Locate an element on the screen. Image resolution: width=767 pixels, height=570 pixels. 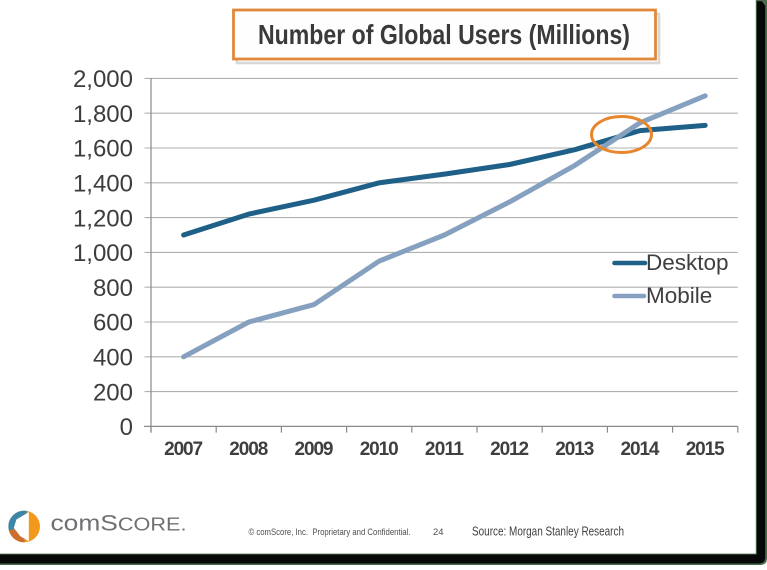
svg-text: 2,000 is located at coordinates (103, 79).